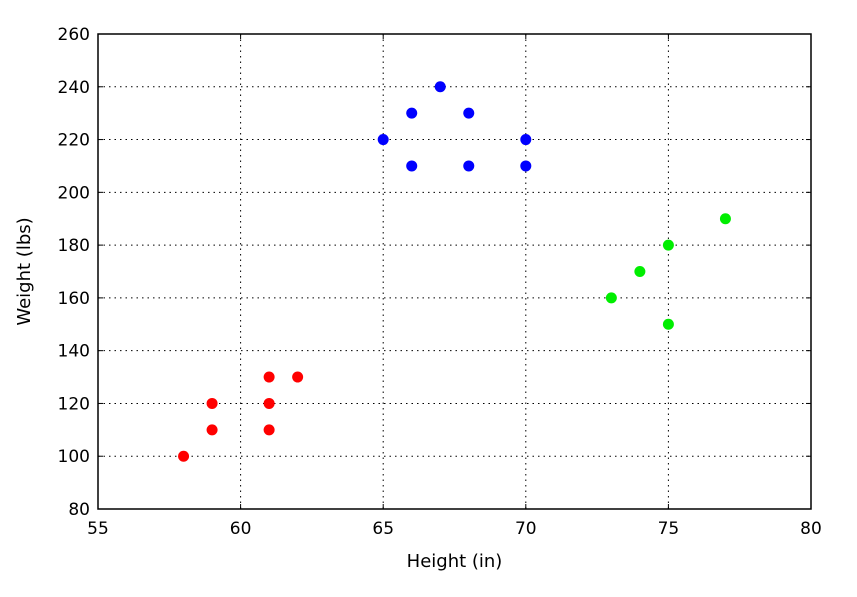  I want to click on y-tick-label: 120, so click(74, 404).